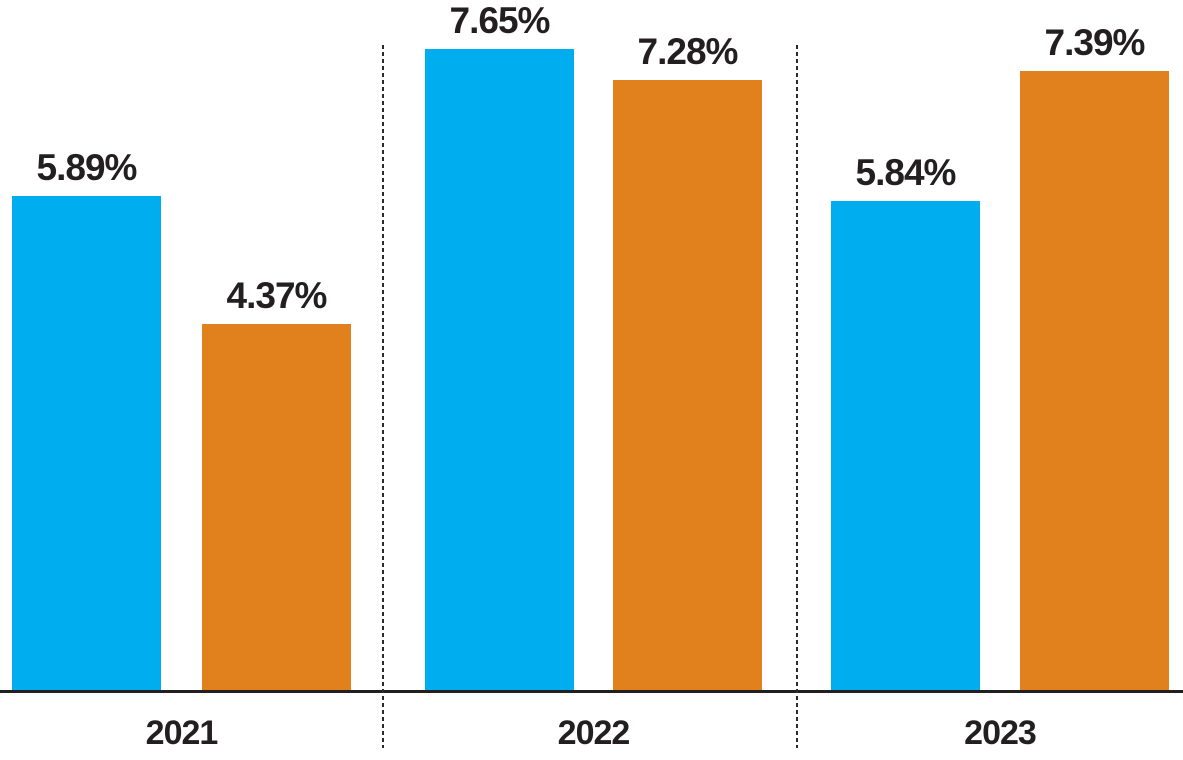 Image resolution: width=1183 pixels, height=760 pixels. What do you see at coordinates (87, 167) in the screenshot?
I see `value-label-2021-blue-series: 5.89%` at bounding box center [87, 167].